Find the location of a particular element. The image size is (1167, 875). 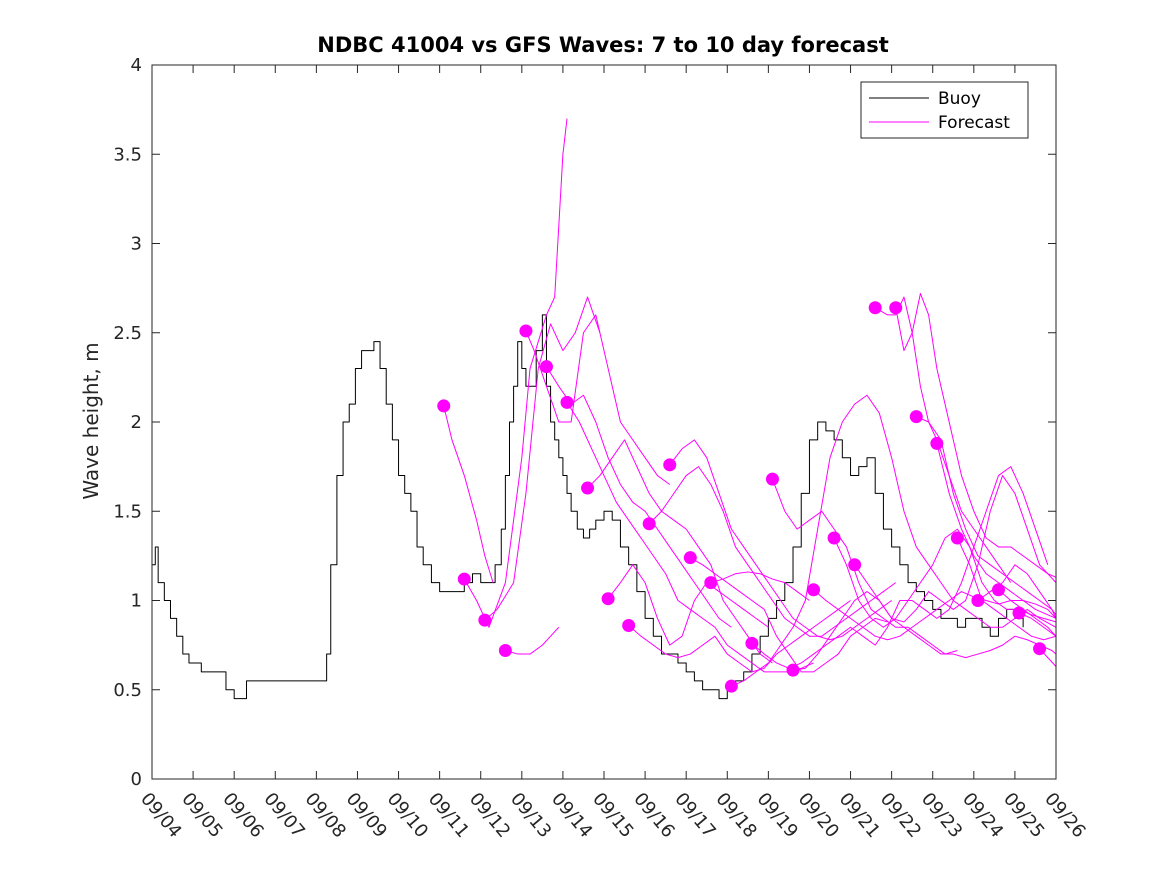

y-tick-label: 3.5 is located at coordinates (127, 154).